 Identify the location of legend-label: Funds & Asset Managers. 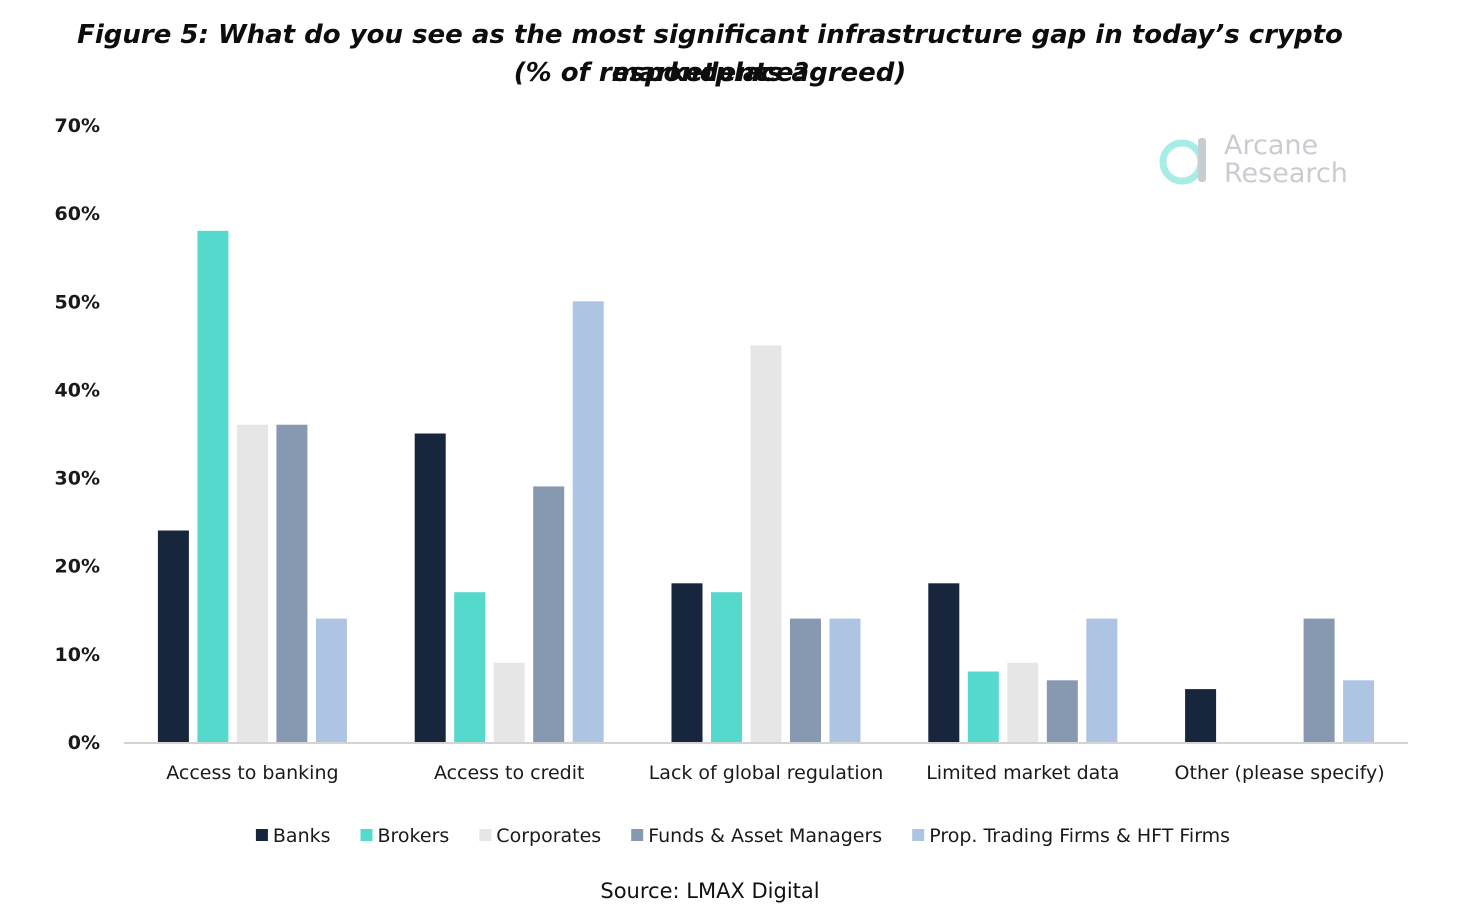
(765, 836).